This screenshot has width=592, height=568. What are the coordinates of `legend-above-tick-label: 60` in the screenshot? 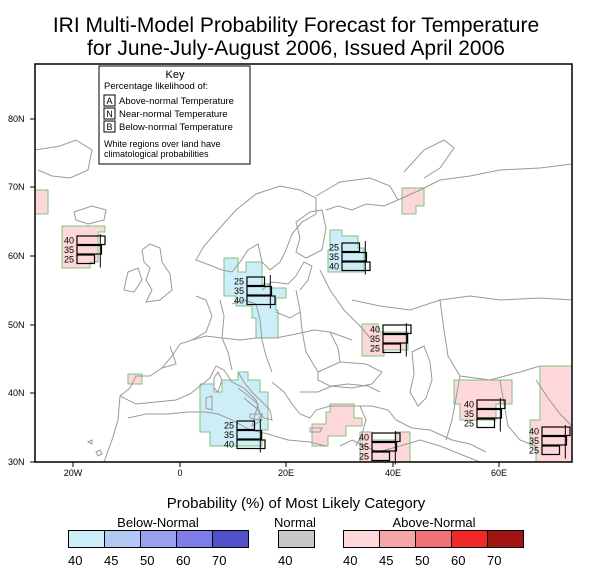 It's located at (458, 560).